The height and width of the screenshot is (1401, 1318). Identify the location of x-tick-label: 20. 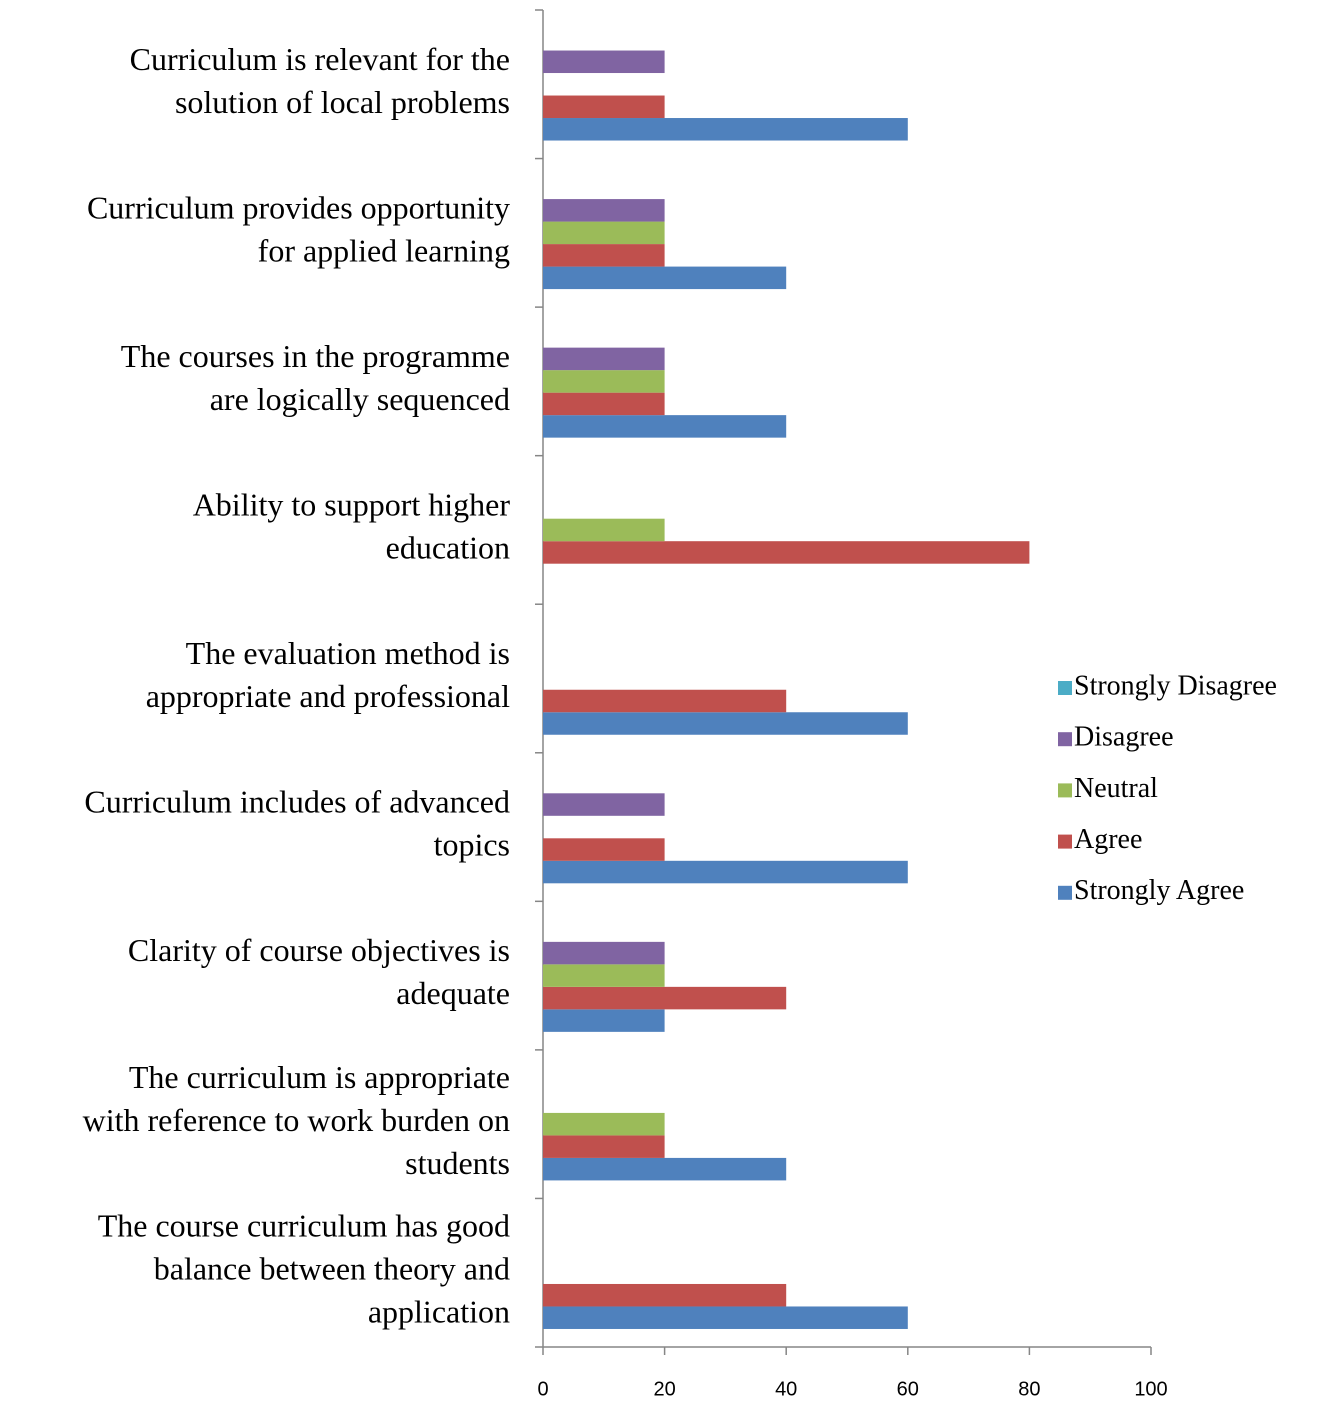
(664, 1389).